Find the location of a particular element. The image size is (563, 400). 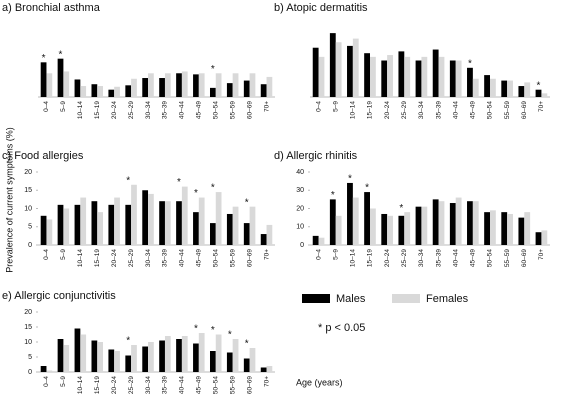

panel-title: b) Atopic dermatitis is located at coordinates (321, 8).